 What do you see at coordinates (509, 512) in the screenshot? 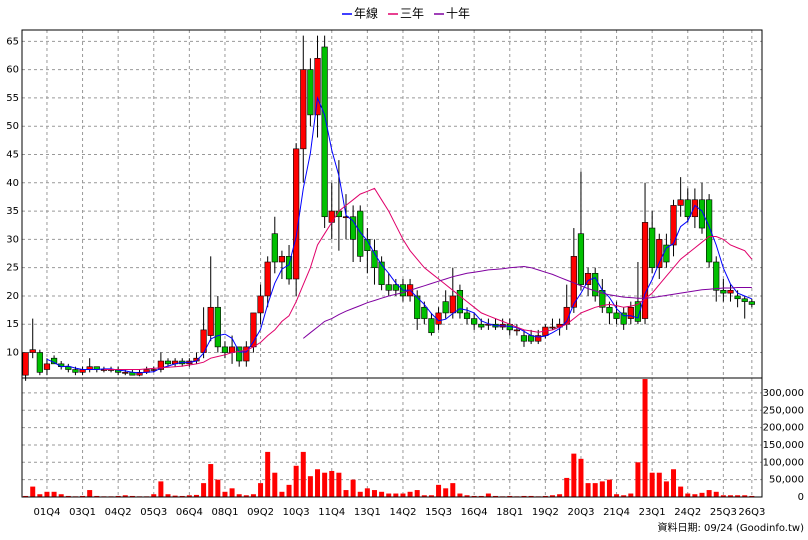
I see `x-tick-label: 18Q1` at bounding box center [509, 512].